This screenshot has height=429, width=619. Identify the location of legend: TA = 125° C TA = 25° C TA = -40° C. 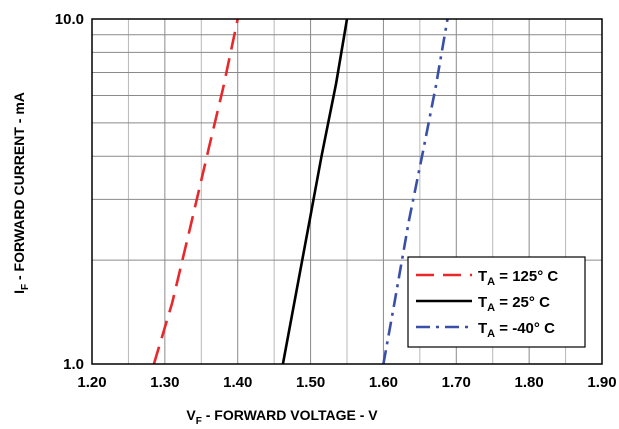
(496, 302).